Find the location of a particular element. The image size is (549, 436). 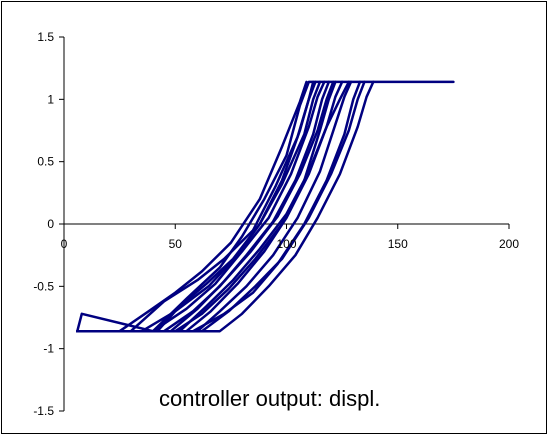

y-tick-label: 1.5 is located at coordinates (45, 37).